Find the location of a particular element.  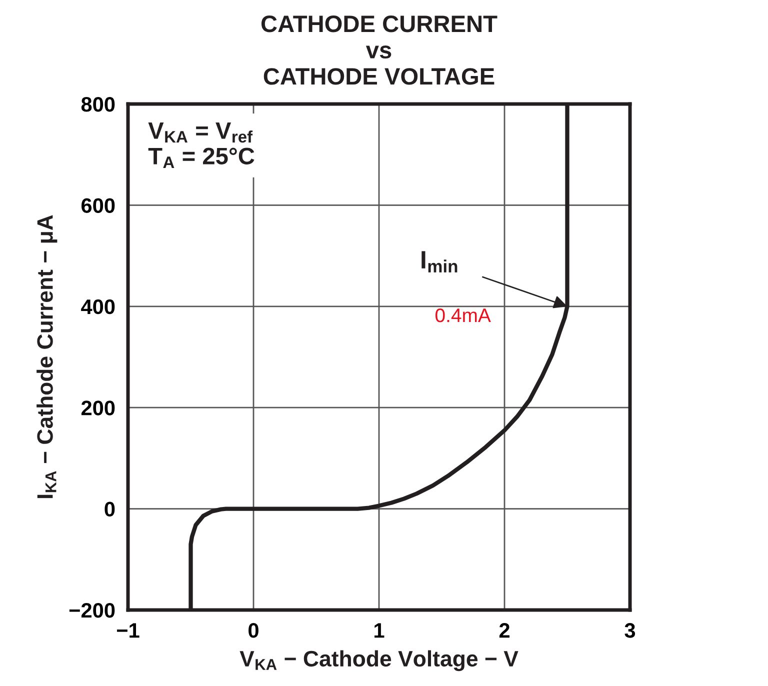

x-tick-label: 1 is located at coordinates (379, 630).